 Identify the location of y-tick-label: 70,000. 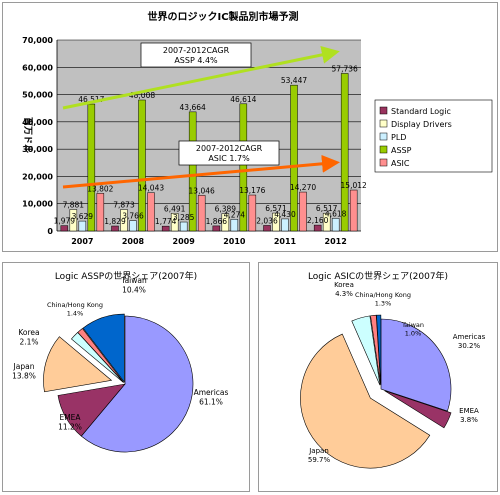
(37, 40).